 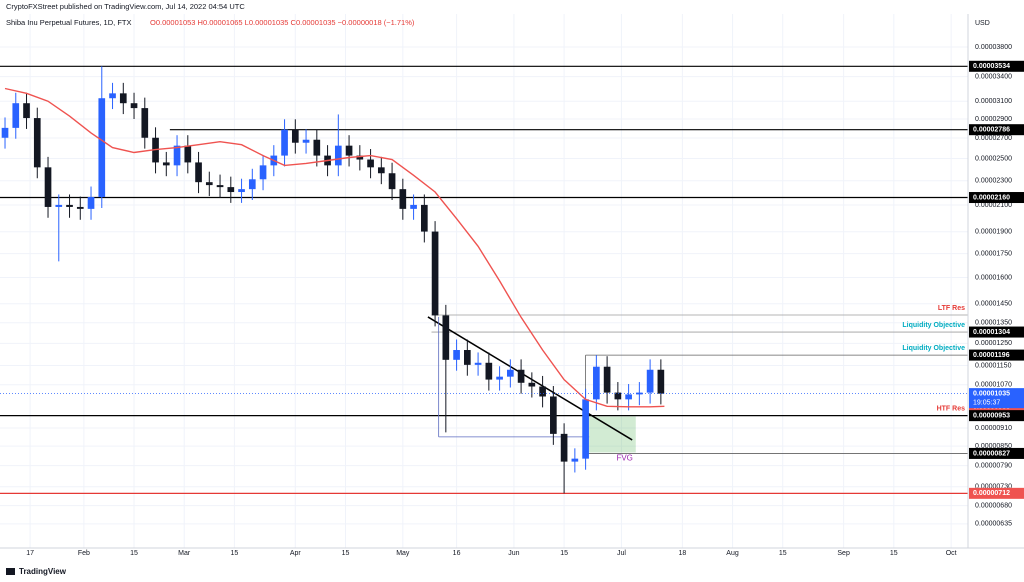 I want to click on y-tick-label: 0.00001150, so click(x=993, y=365).